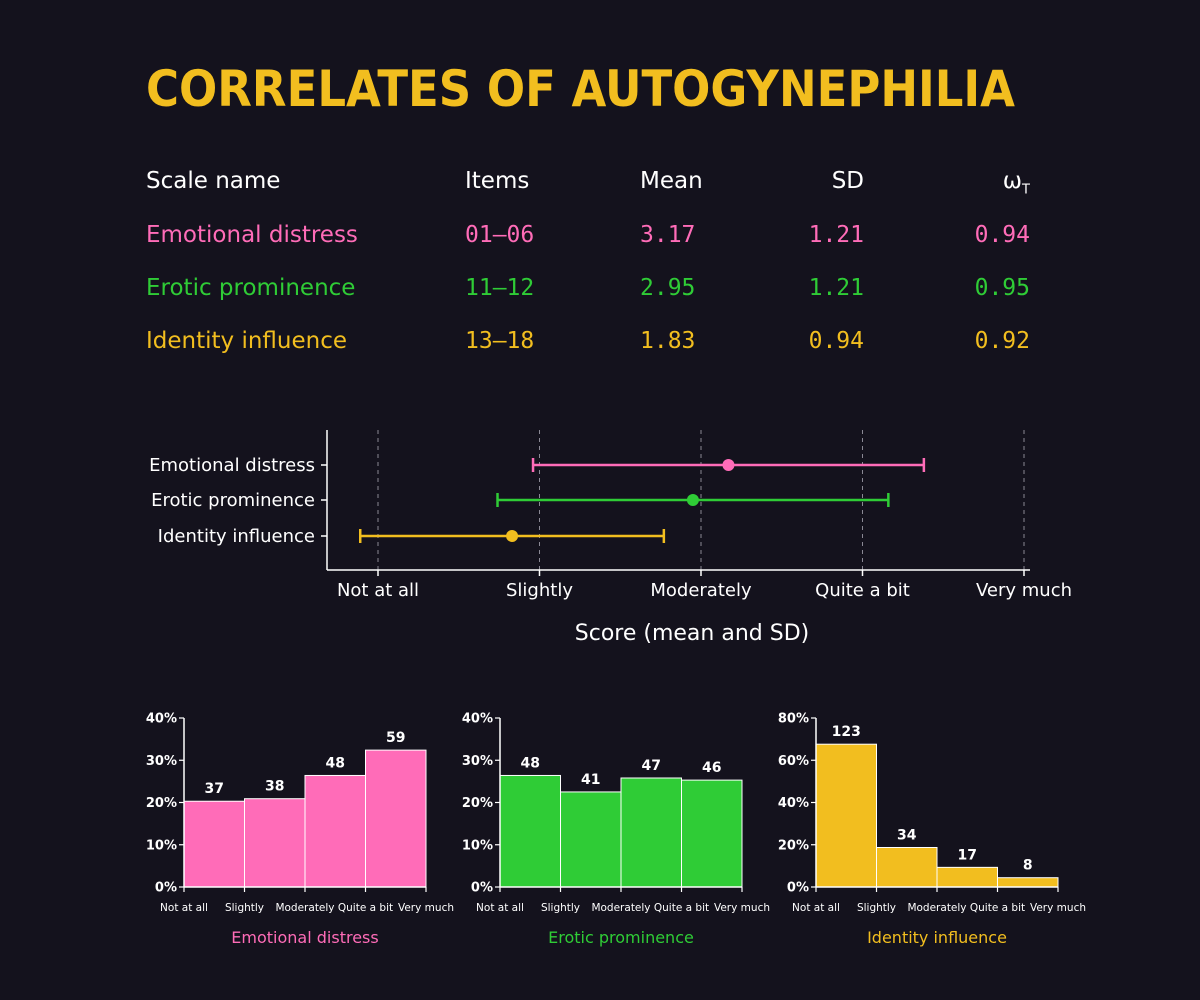  I want to click on y-tick-label: Emotional distress, so click(232, 465).